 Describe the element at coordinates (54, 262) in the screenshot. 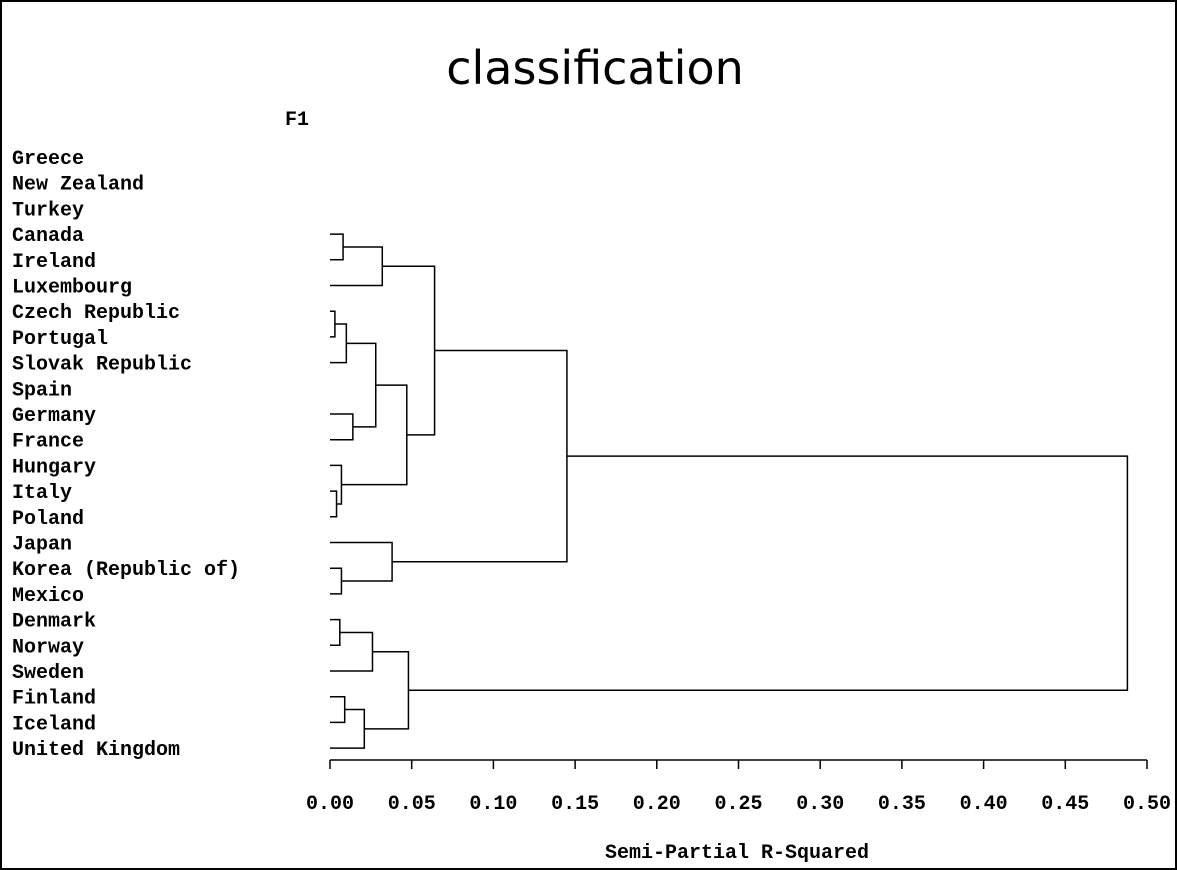

I see `leaf-label: Ireland` at that location.